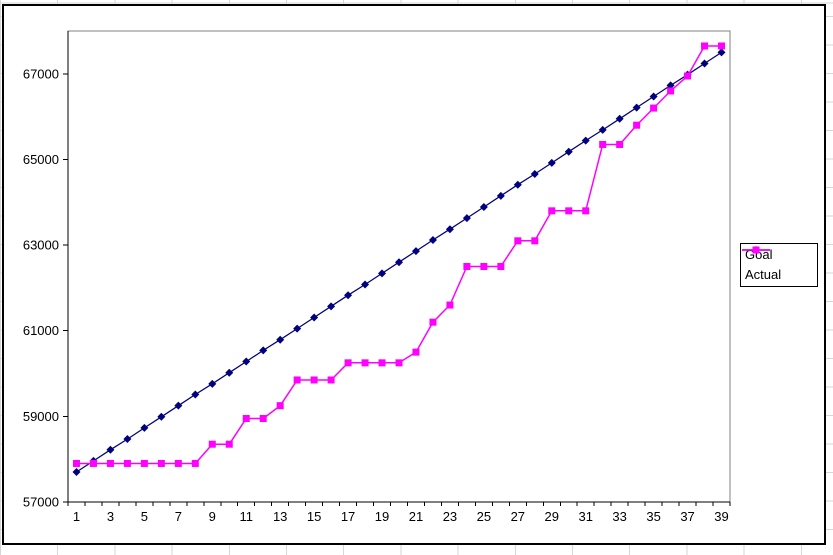  I want to click on x-axis-label: 7, so click(178, 516).